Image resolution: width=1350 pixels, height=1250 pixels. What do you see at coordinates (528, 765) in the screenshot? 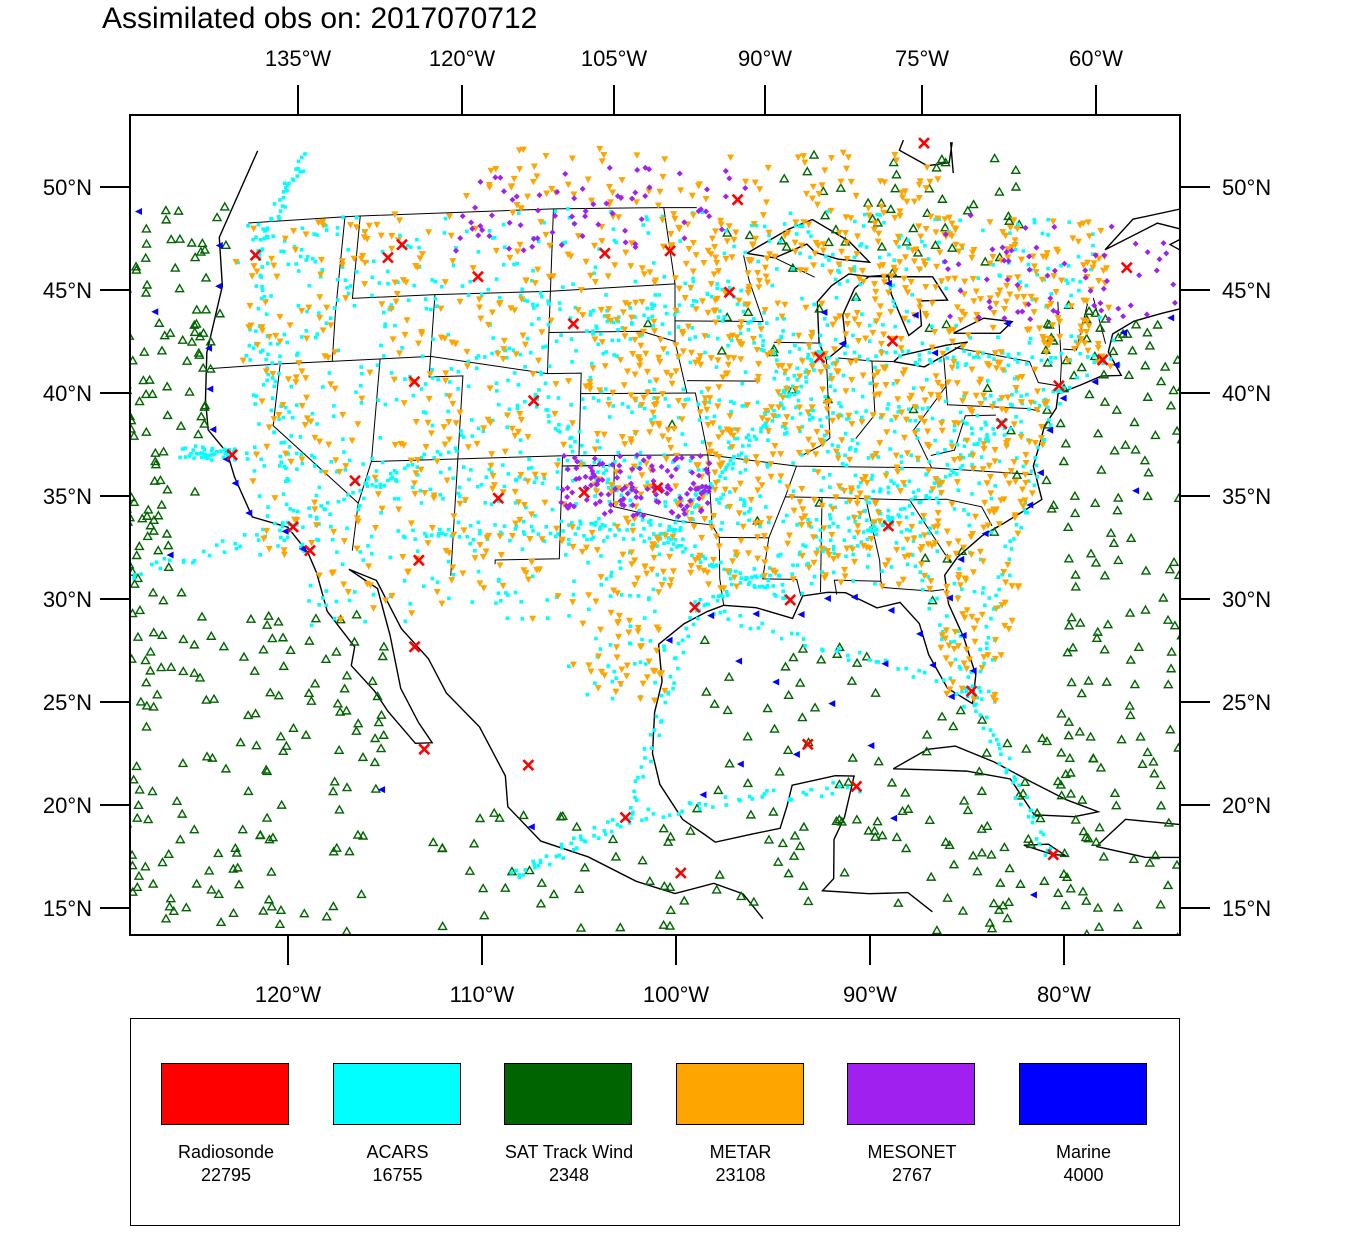
I see `radiosonde-marker` at bounding box center [528, 765].